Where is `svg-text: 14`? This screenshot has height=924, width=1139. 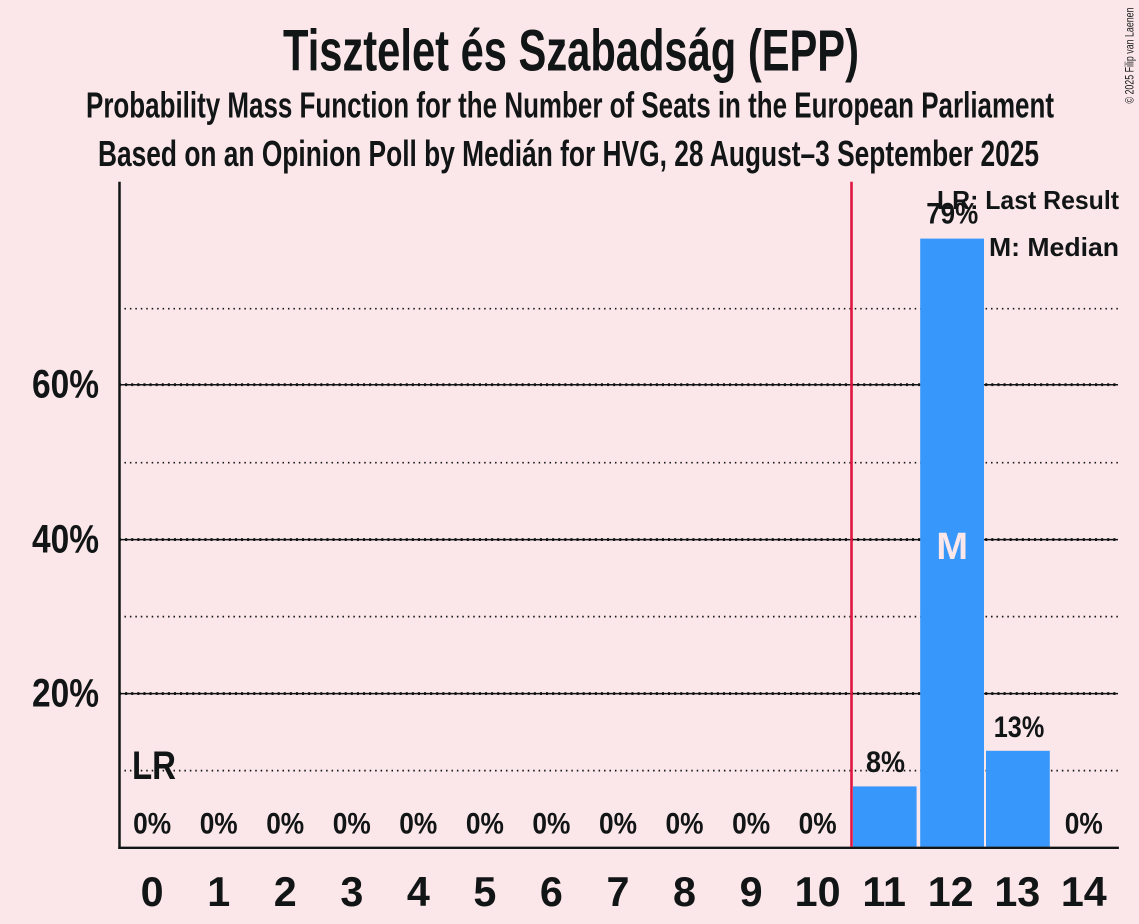 svg-text: 14 is located at coordinates (1084, 892).